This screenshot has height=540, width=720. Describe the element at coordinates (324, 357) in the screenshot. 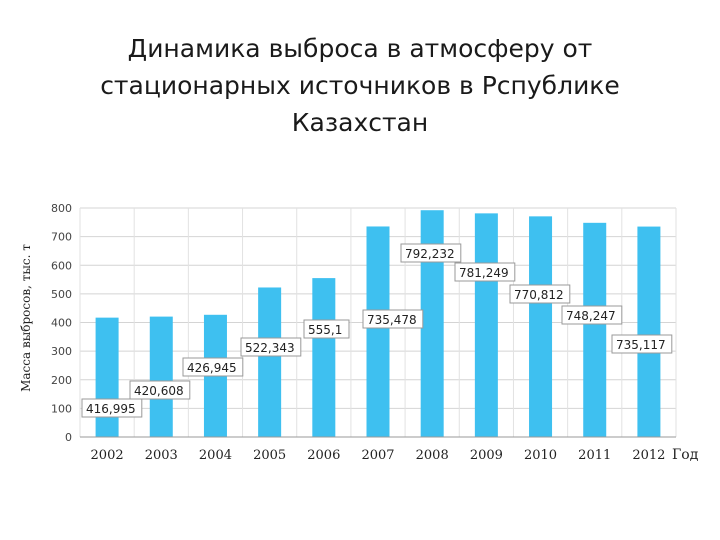

I see `bar-2006` at that location.